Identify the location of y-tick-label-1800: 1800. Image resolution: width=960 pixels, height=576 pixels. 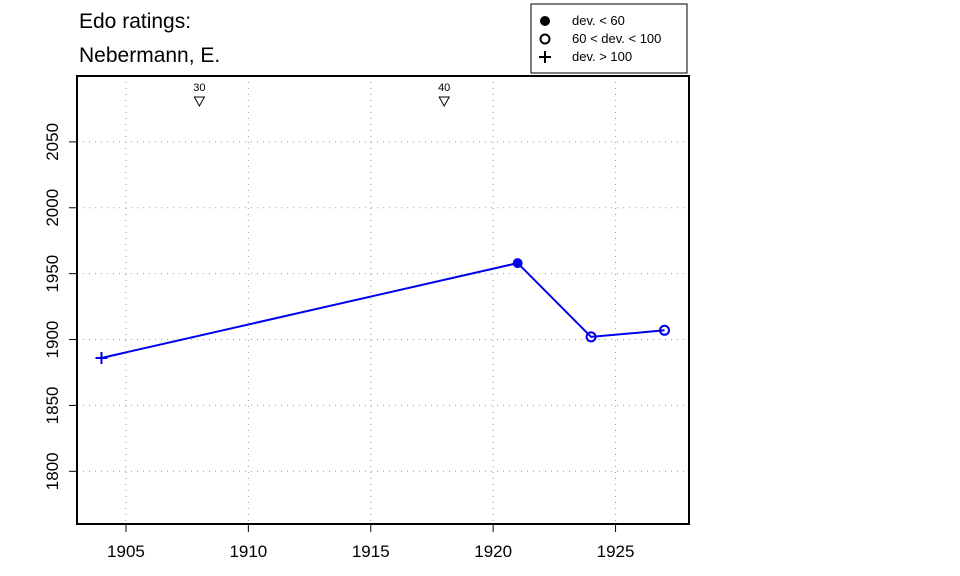
(52, 471).